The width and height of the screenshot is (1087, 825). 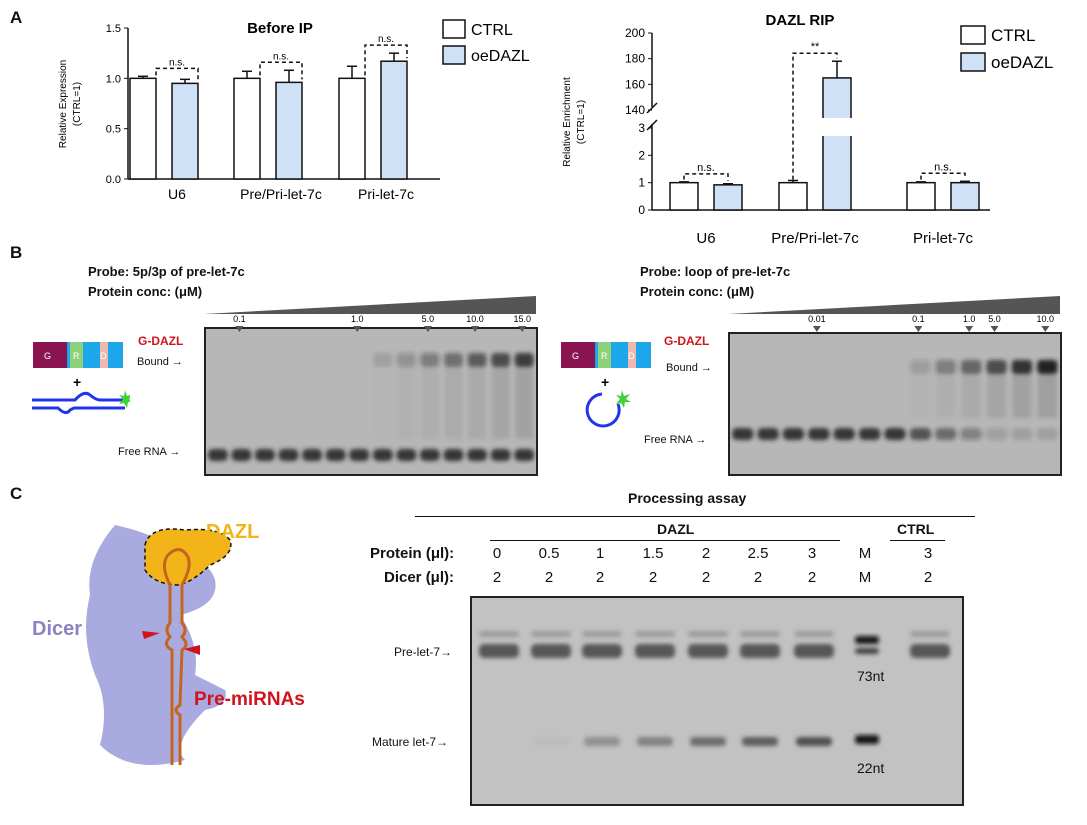 What do you see at coordinates (800, 20) in the screenshot?
I see `chart-title: DAZL RIP` at bounding box center [800, 20].